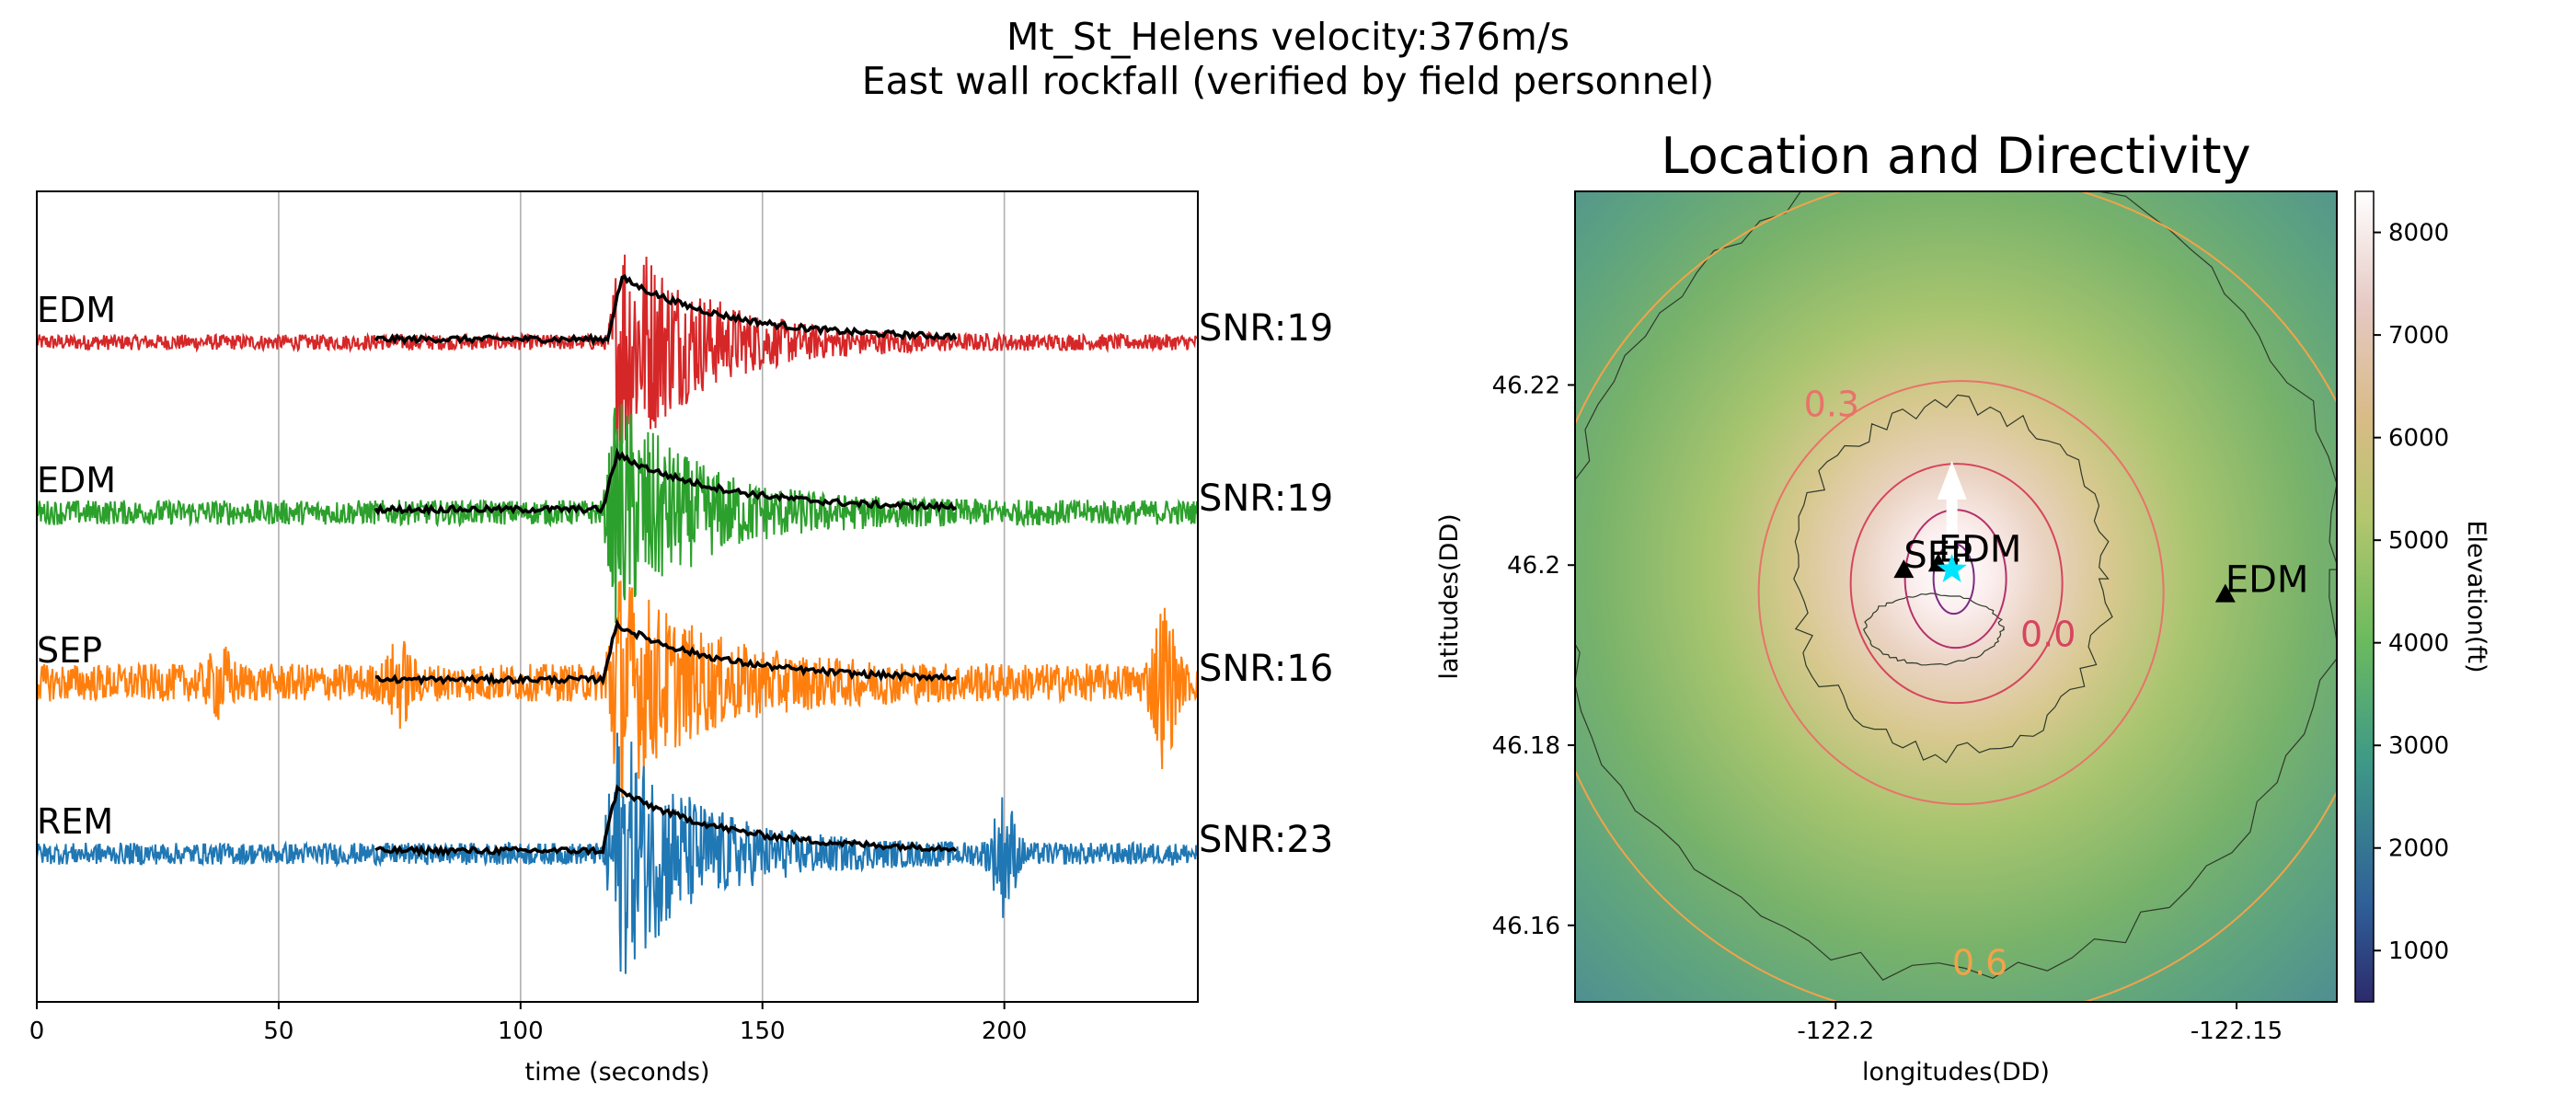 The height and width of the screenshot is (1104, 2576). What do you see at coordinates (2418, 541) in the screenshot?
I see `colorbar-tick-label: 5000` at bounding box center [2418, 541].